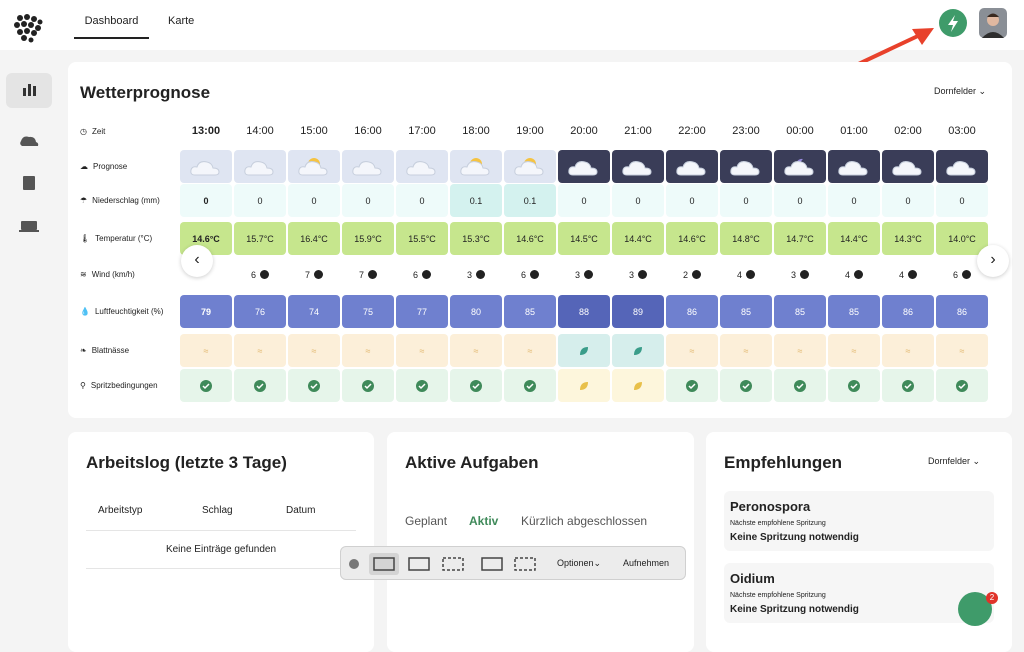 This screenshot has width=1024, height=652. Describe the element at coordinates (197, 261) in the screenshot. I see `scroll-left: ‹` at that location.